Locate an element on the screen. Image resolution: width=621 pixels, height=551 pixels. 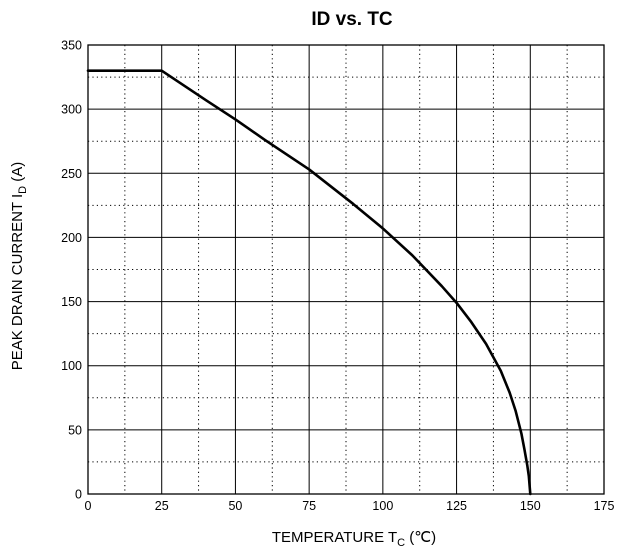
y-tick-label: 150 is located at coordinates (71, 302).